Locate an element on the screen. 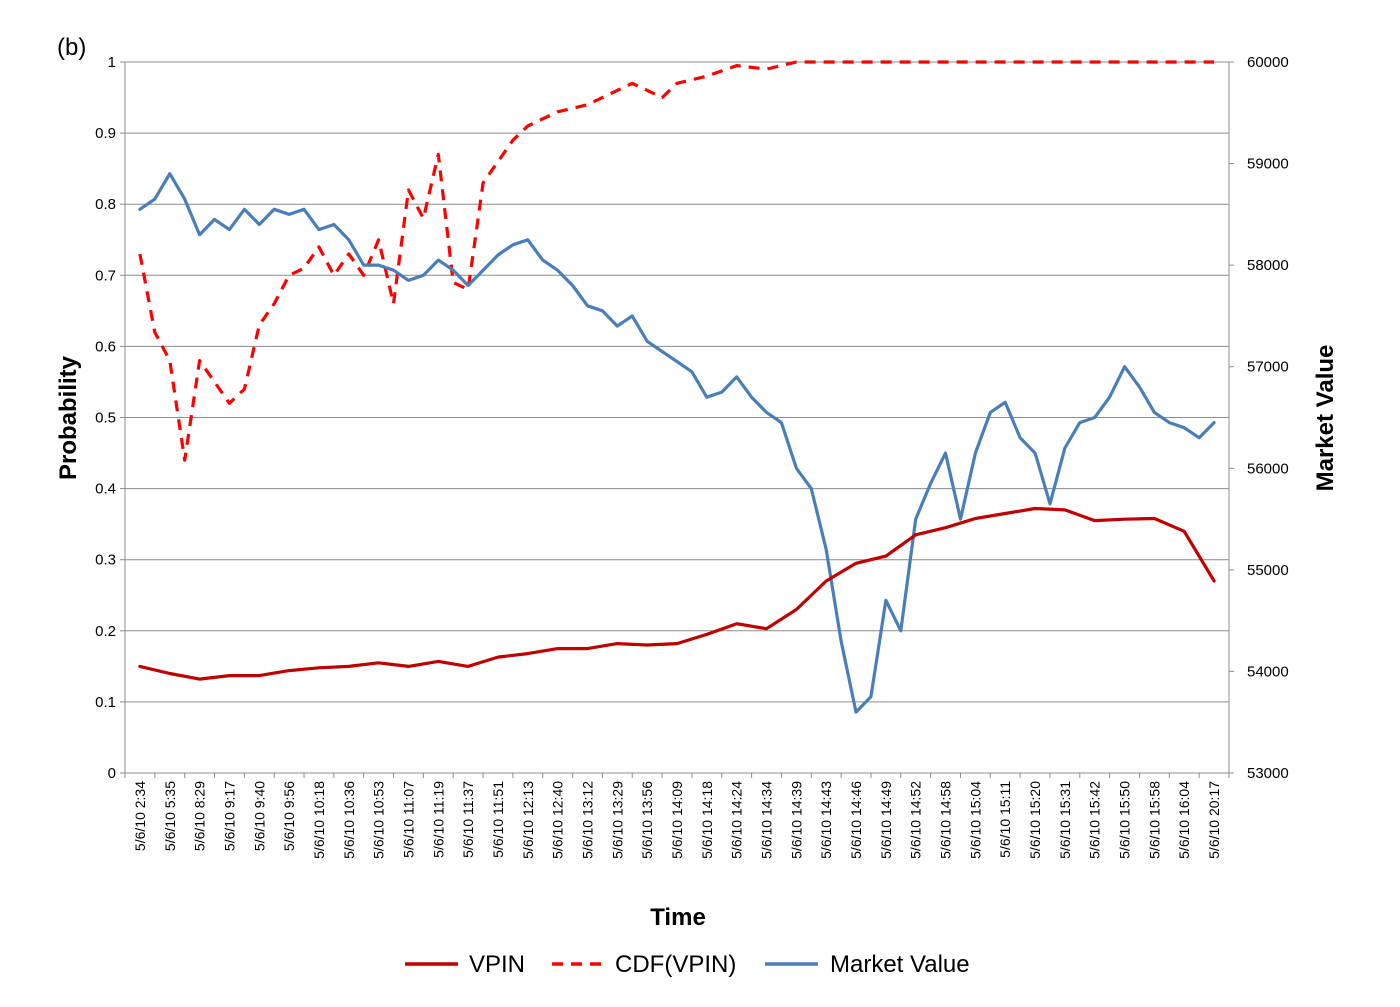 This screenshot has width=1400, height=1007. left-tick-label: 0.7 is located at coordinates (105, 275).